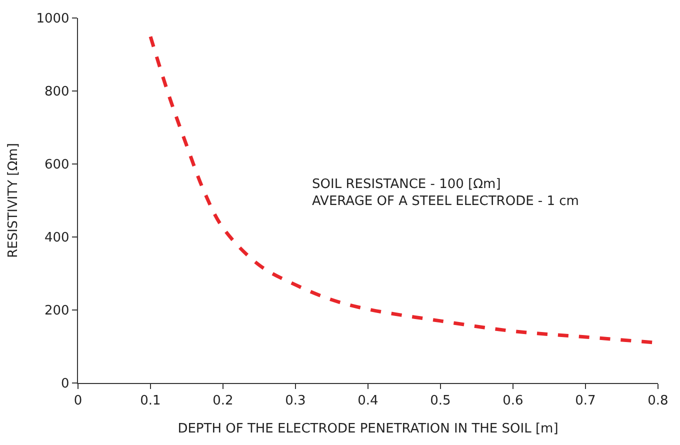 Image resolution: width=680 pixels, height=445 pixels. Describe the element at coordinates (368, 428) in the screenshot. I see `x-axis-title: DEPTH OF THE ELECTRODE PENETRATION IN THE SOIL [m]` at that location.